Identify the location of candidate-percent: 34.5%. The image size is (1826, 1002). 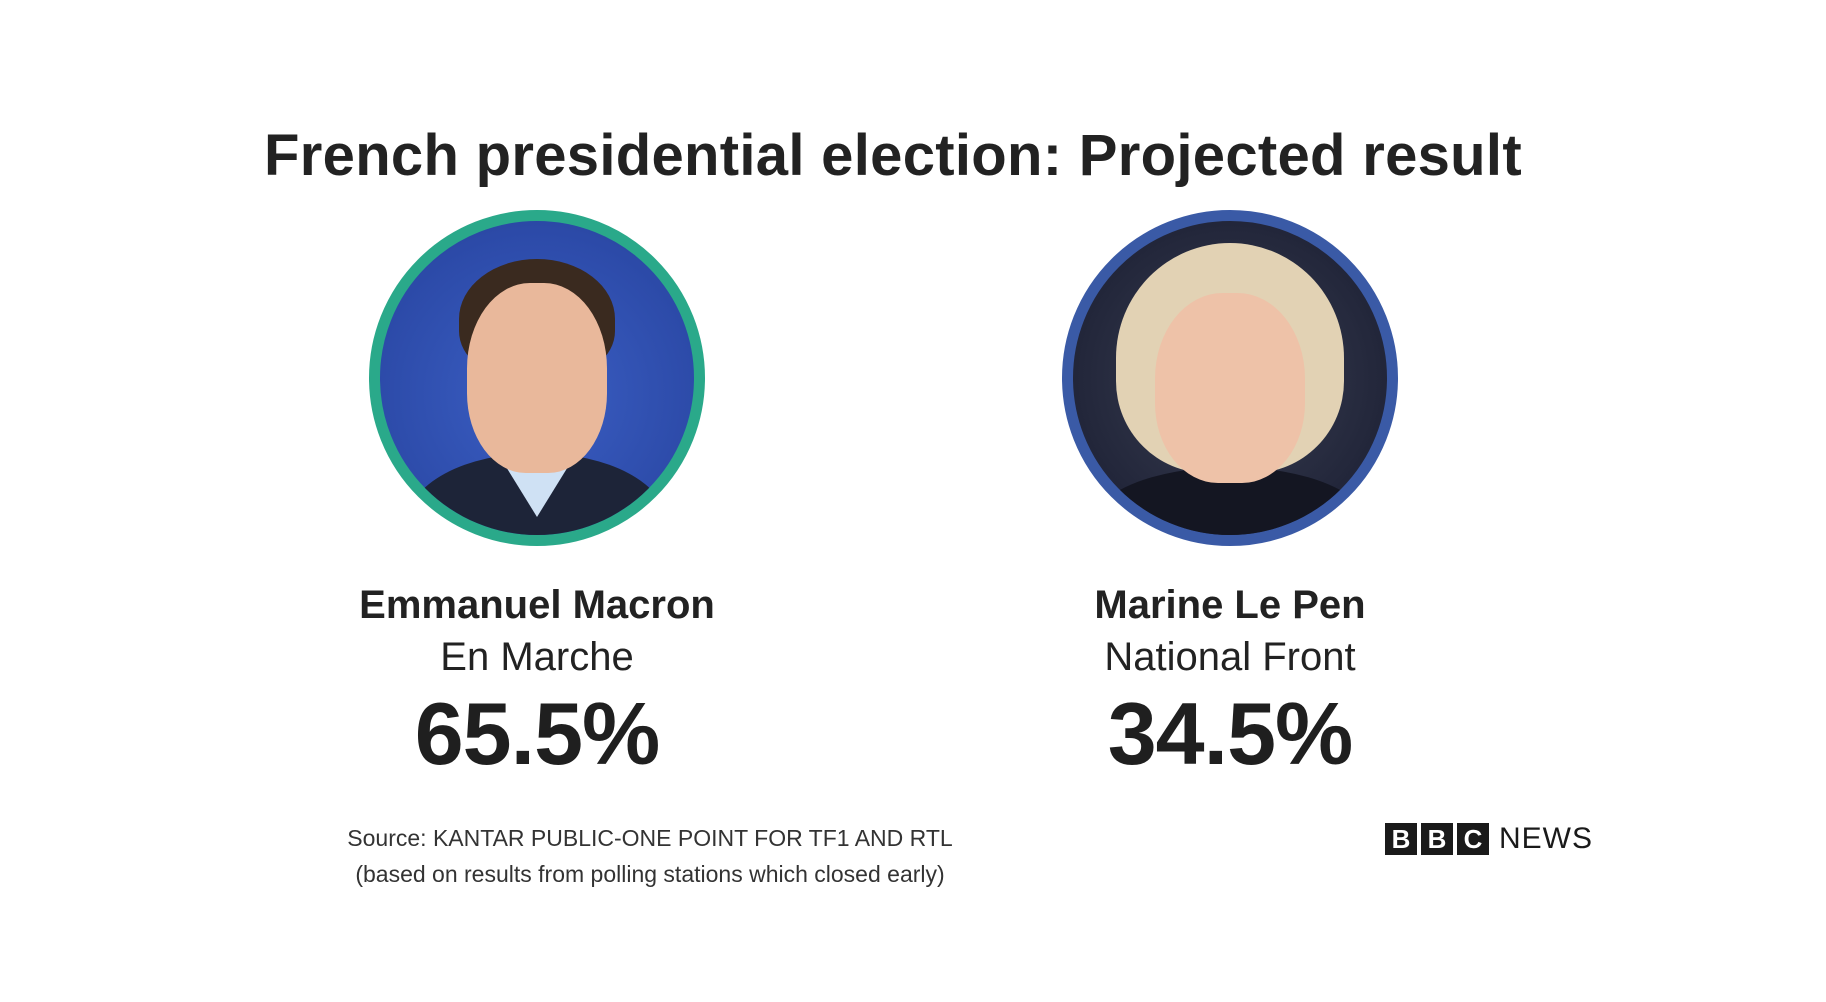
(1230, 733).